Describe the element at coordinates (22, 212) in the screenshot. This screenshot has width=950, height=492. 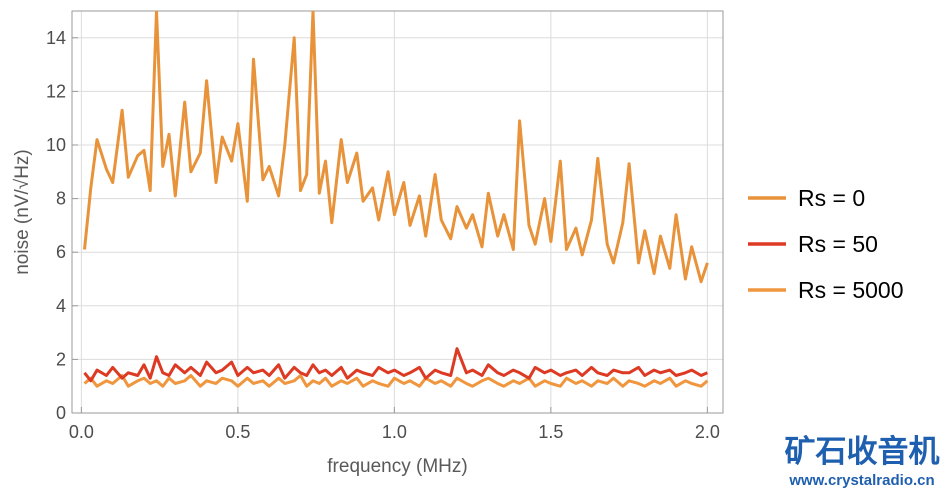
I see `y-axis-label: noise (nV/√Hz)` at that location.